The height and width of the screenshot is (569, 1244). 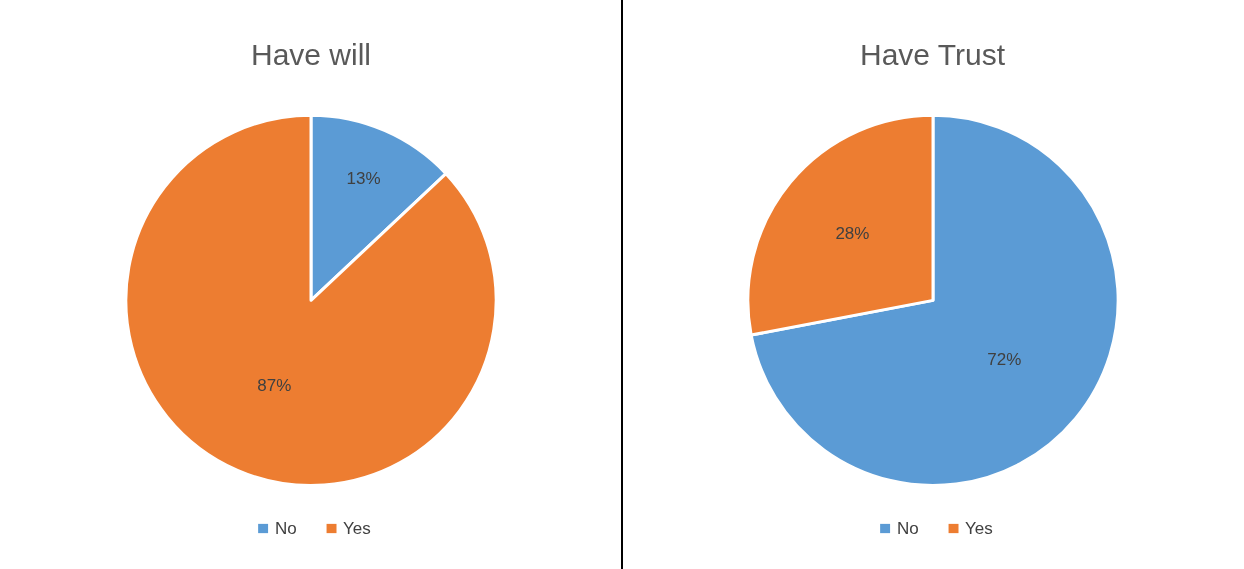 What do you see at coordinates (274, 385) in the screenshot?
I see `data-label: 87%` at bounding box center [274, 385].